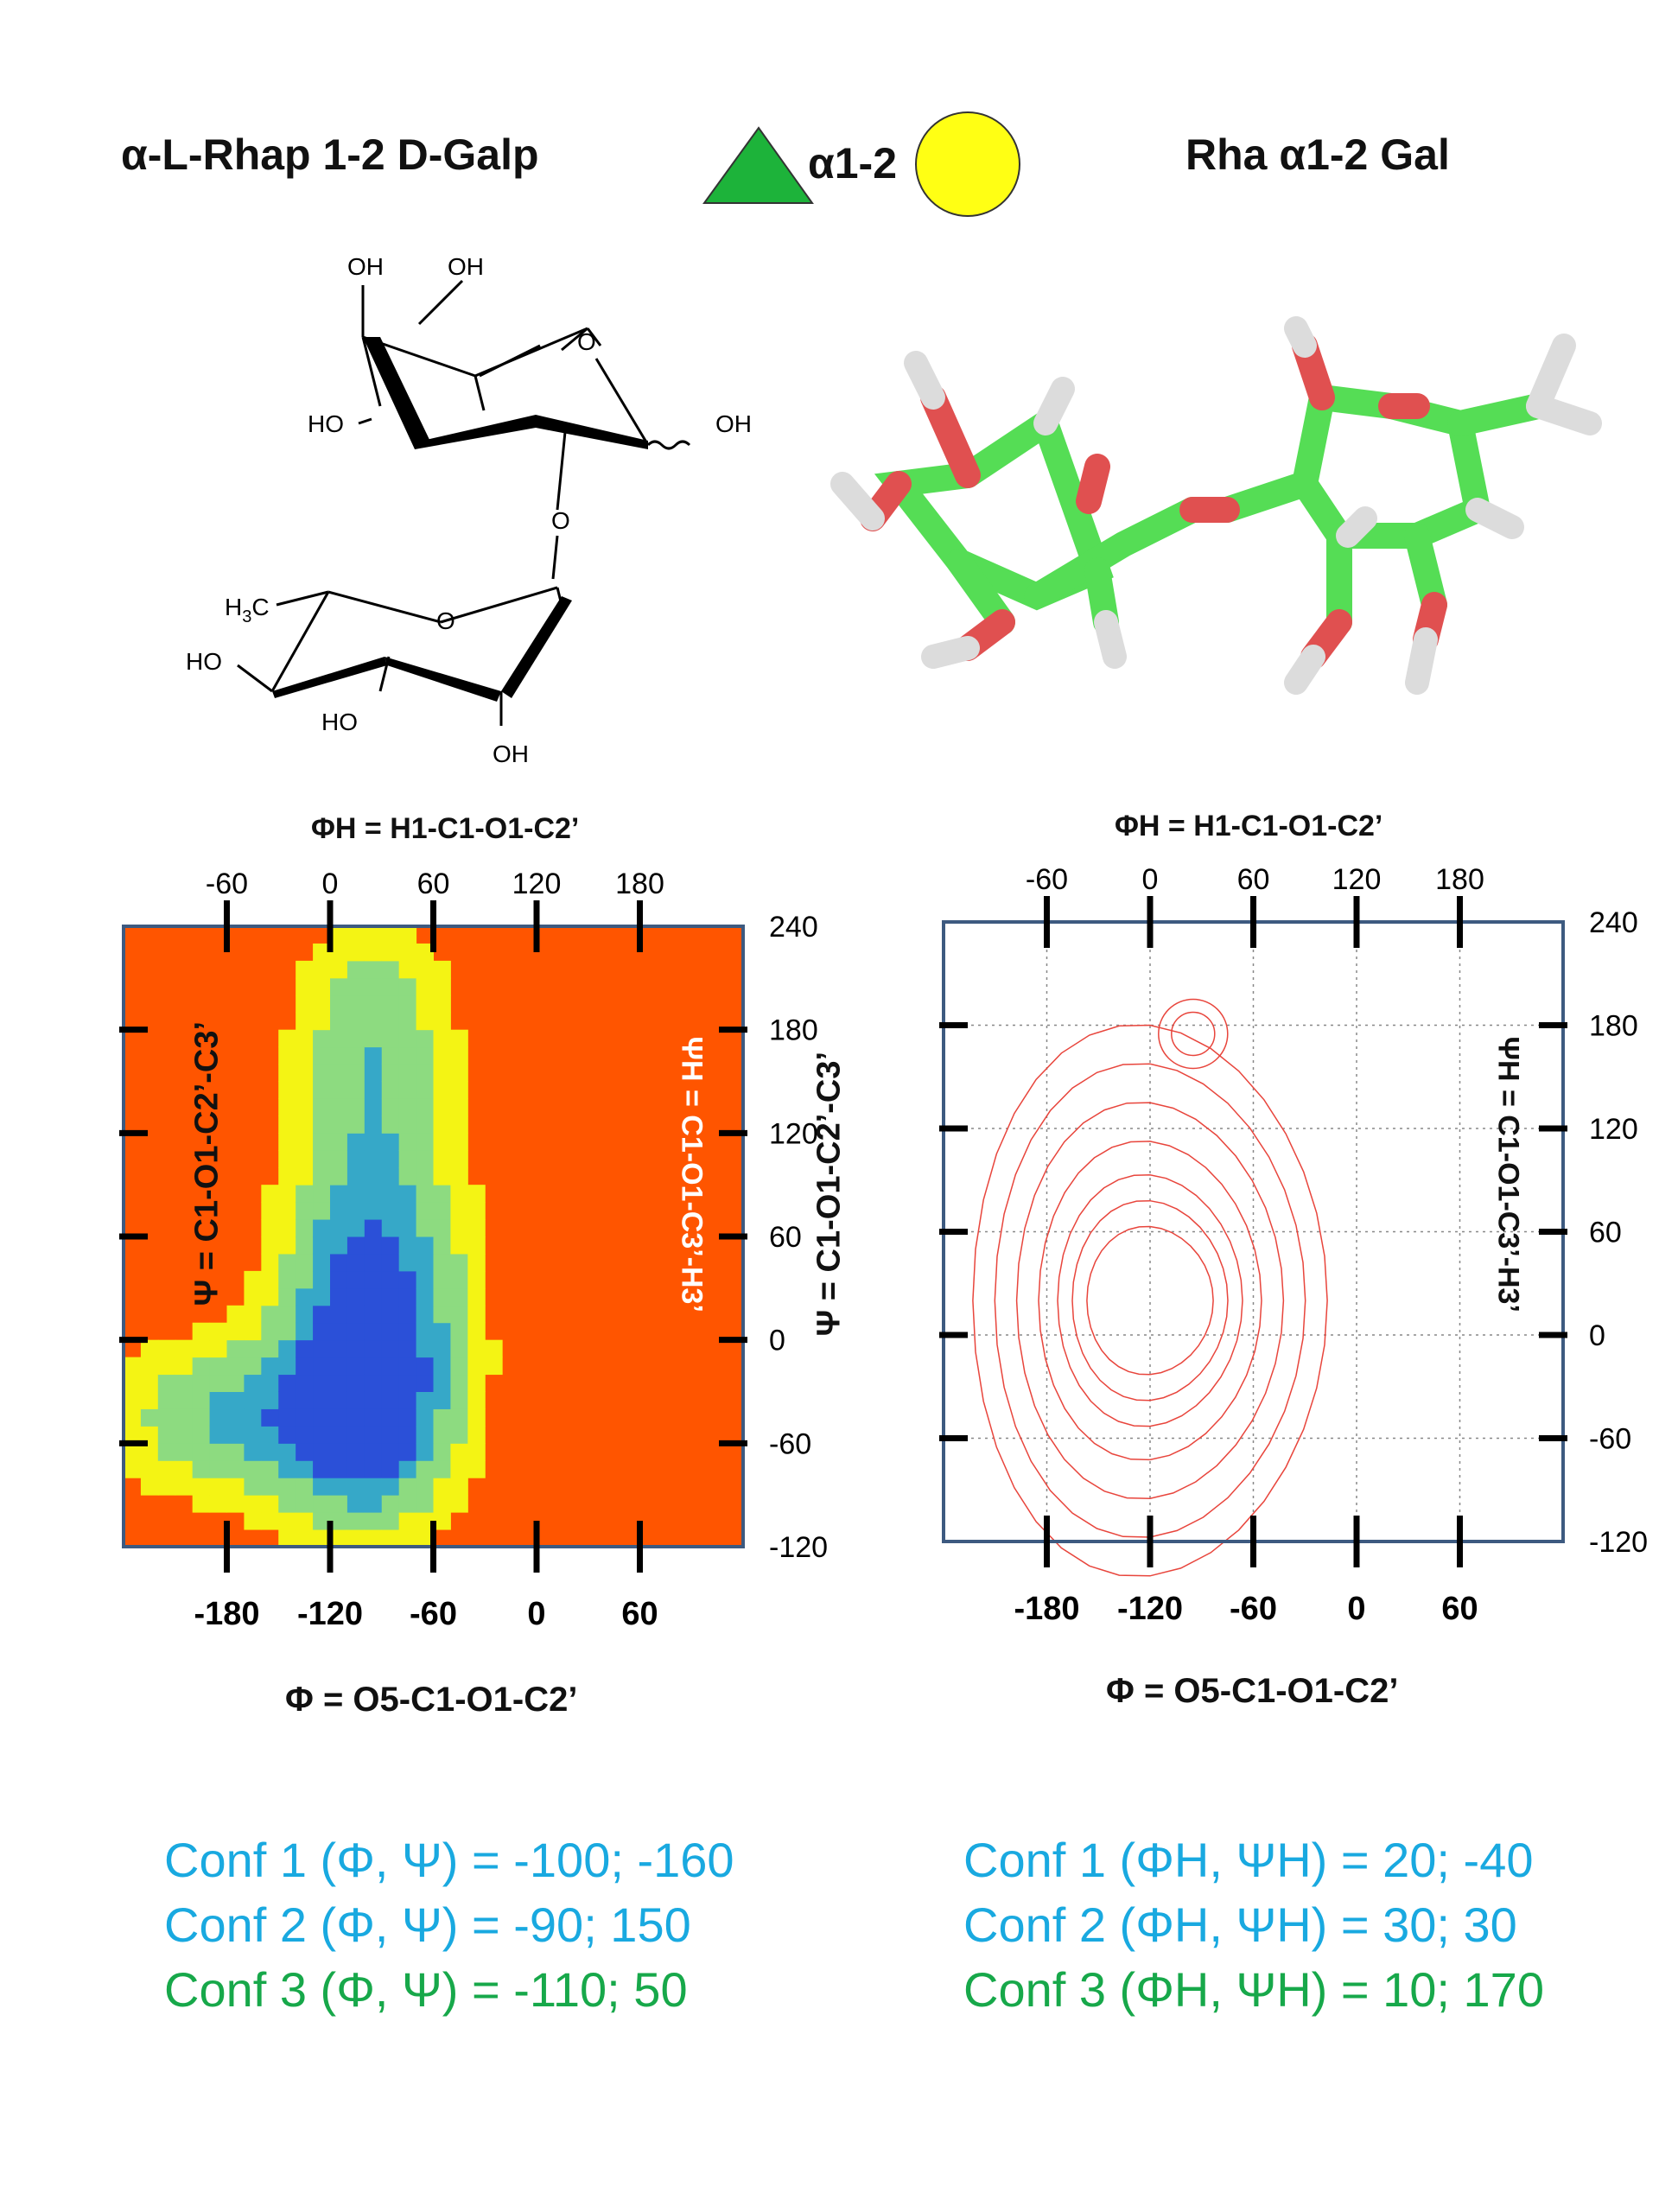  What do you see at coordinates (1253, 1609) in the screenshot?
I see `bottom-tick-label: -60` at bounding box center [1253, 1609].